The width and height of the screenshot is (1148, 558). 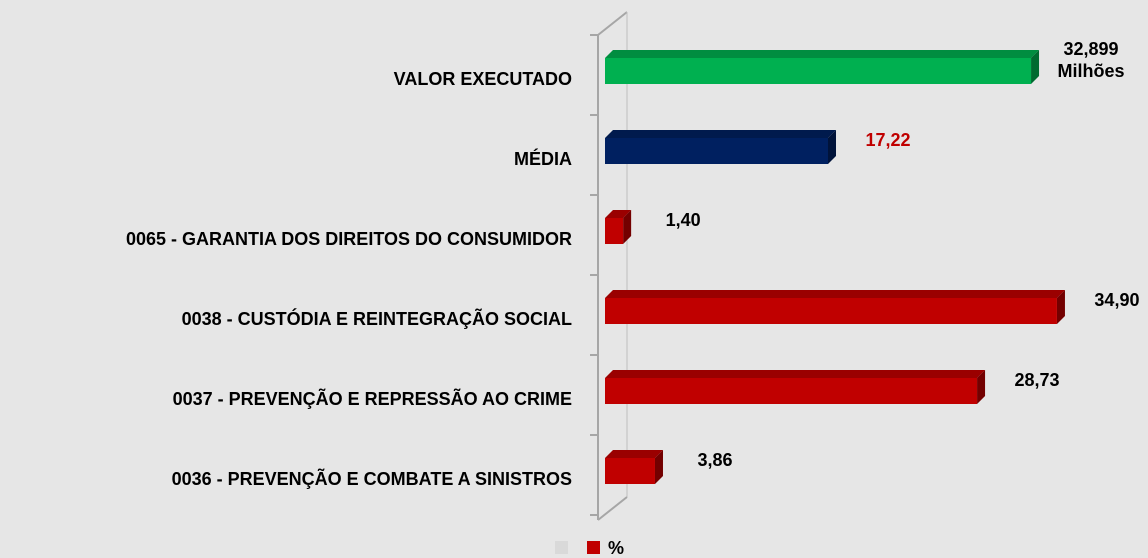 I want to click on value-label: 3,86, so click(x=715, y=460).